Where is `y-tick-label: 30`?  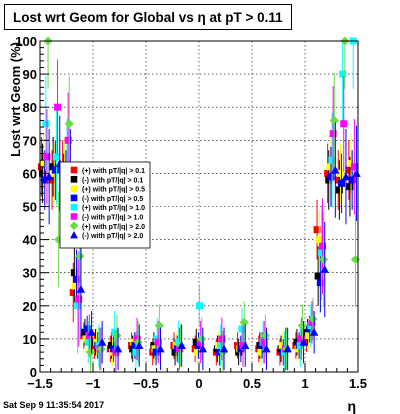 y-tick-label: 30 is located at coordinates (30, 273).